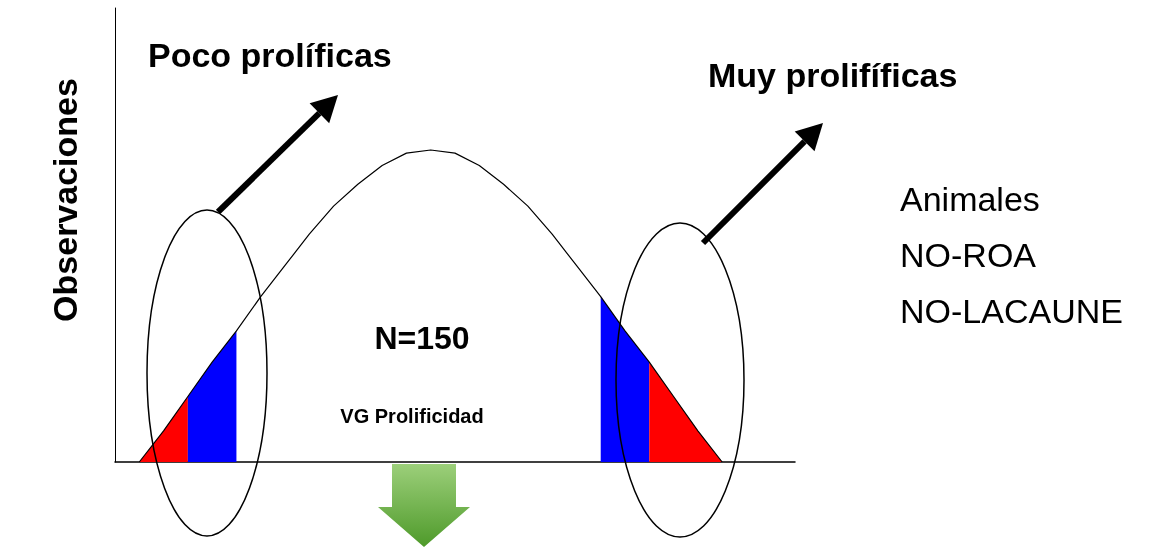  Describe the element at coordinates (412, 416) in the screenshot. I see `annotation: VG Prolificidad` at that location.